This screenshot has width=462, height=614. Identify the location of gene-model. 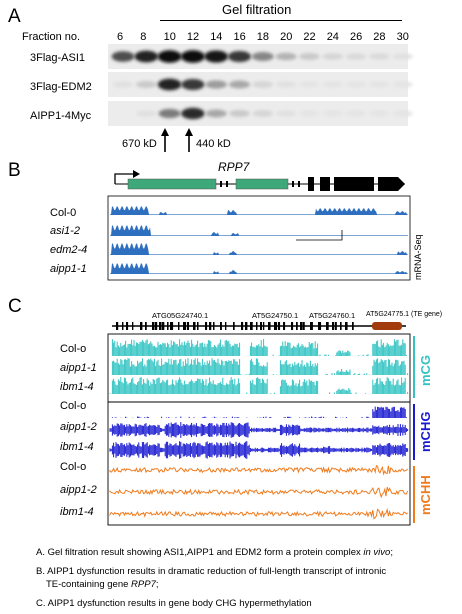
(259, 225).